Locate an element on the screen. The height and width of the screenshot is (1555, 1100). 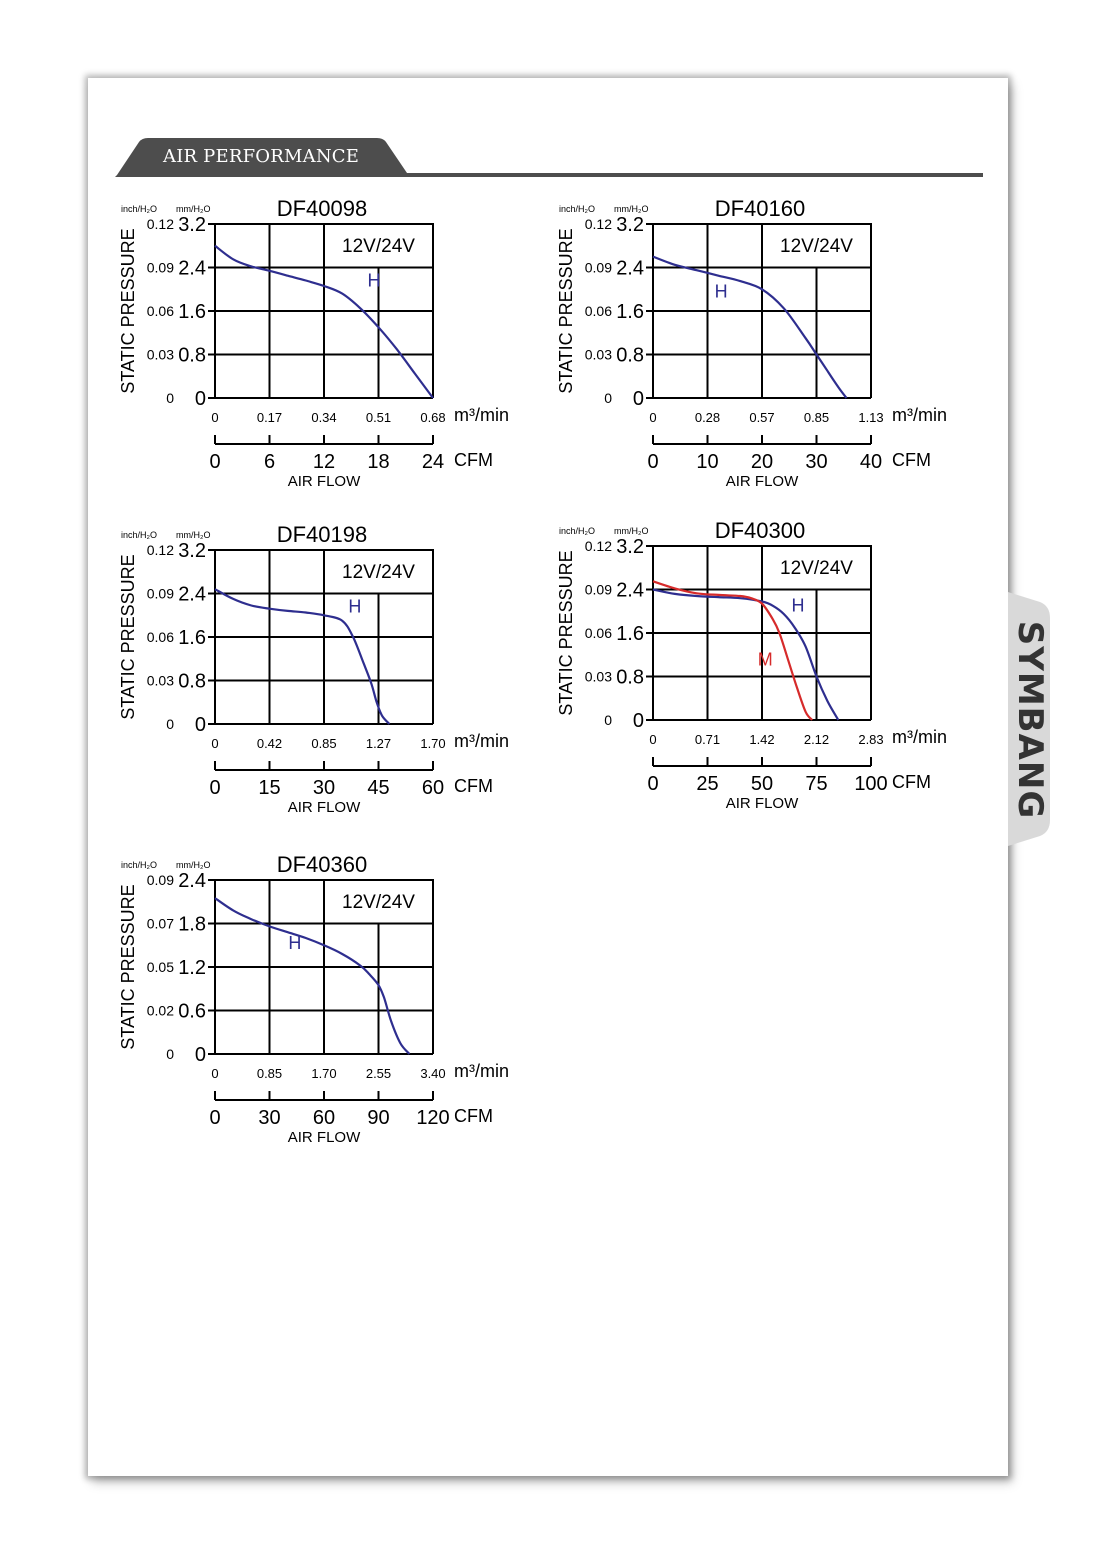
x-tick-label-cfm: 50 is located at coordinates (762, 784).